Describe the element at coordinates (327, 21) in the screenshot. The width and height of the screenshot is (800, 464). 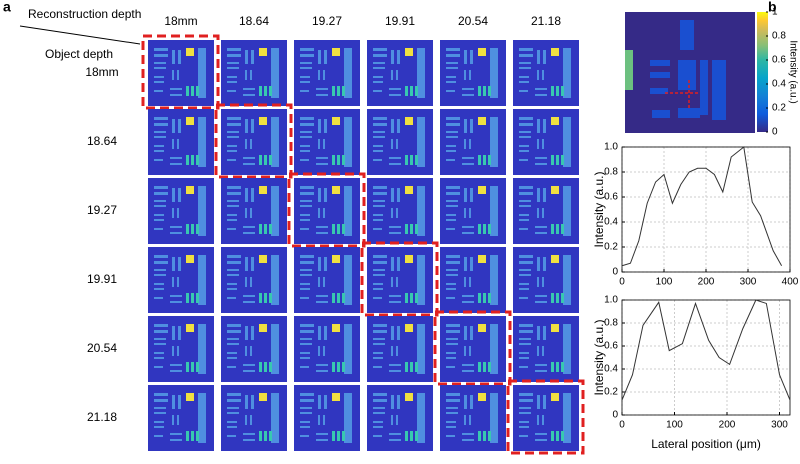
I see `column-label: 19.27` at that location.